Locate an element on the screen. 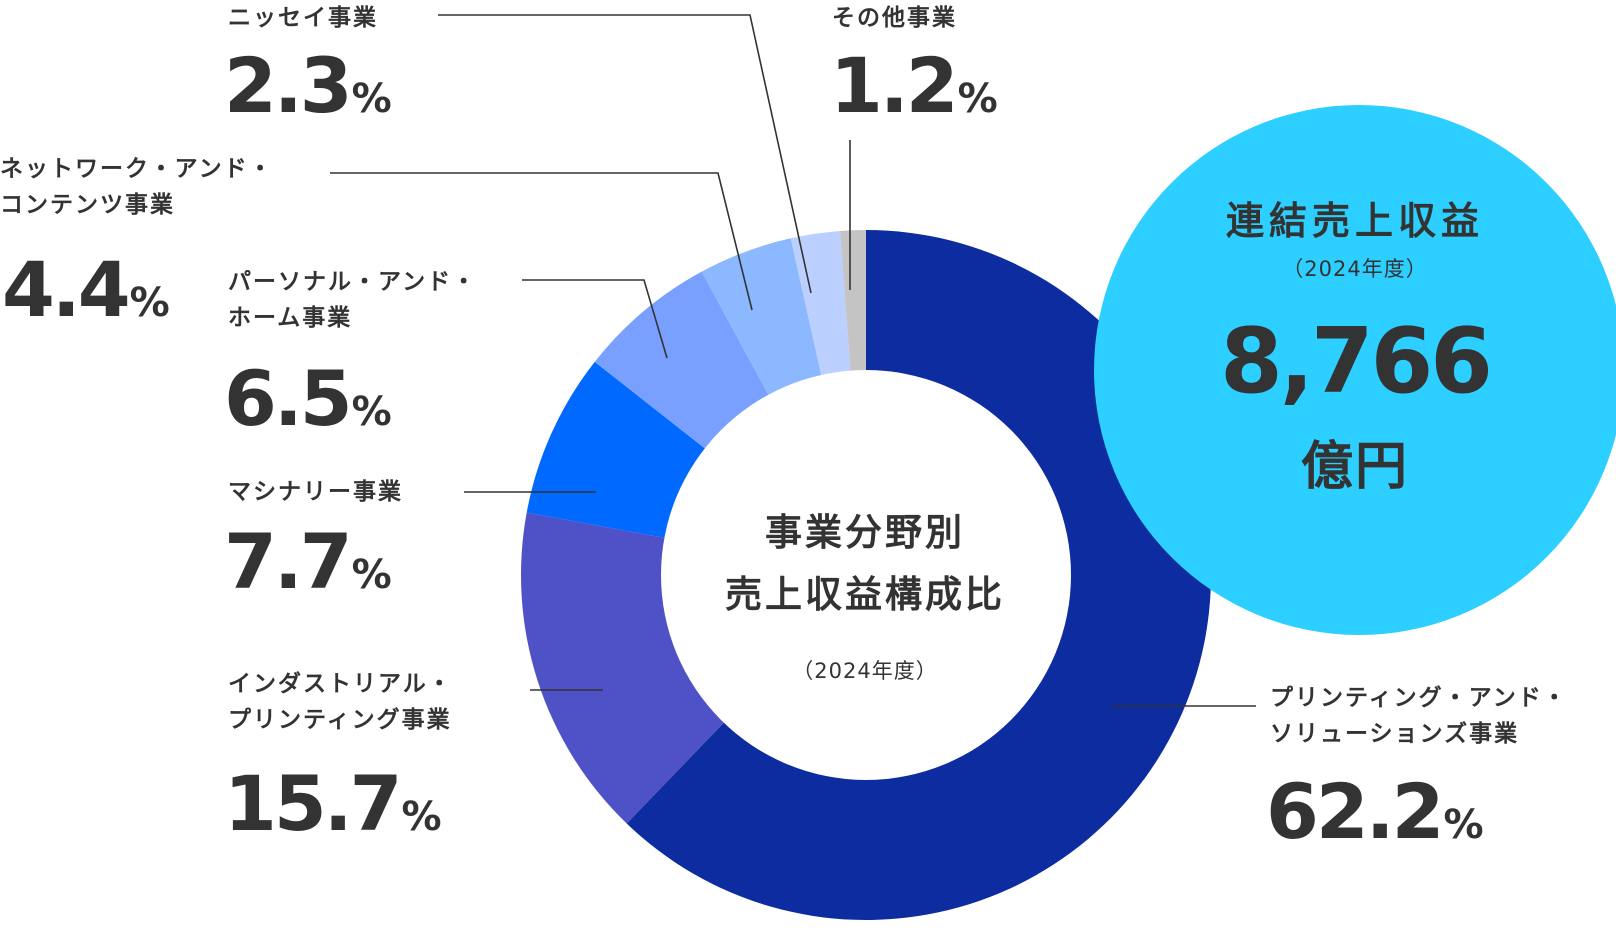 The image size is (1616, 936). slice-label-printing-solutions: プリンティング・アンド・ ソリューションズ事業 is located at coordinates (1419, 716).